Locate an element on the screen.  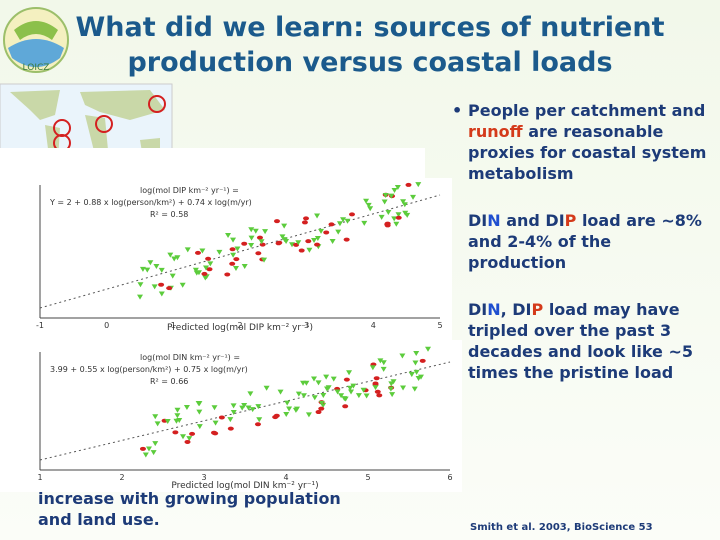
logo: LOICZ is located at coordinates (36, 40).